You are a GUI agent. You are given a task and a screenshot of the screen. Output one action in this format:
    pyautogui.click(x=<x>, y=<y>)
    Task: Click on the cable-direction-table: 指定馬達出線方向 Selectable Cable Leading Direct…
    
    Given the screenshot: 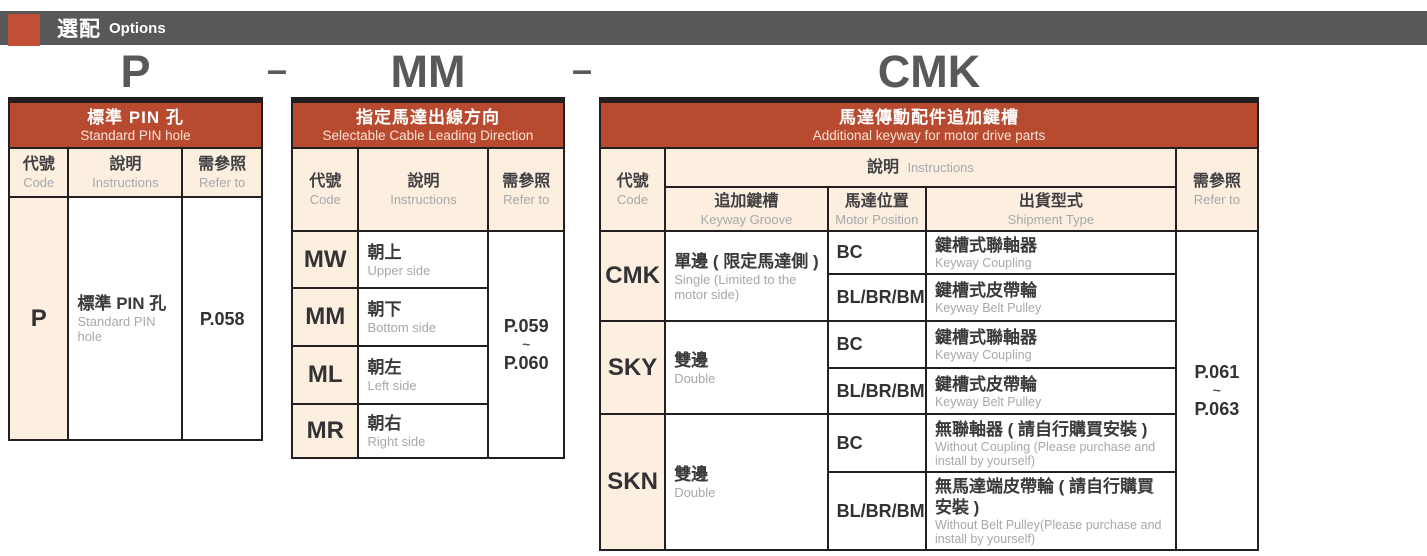 What is the action you would take?
    pyautogui.click(x=427, y=278)
    